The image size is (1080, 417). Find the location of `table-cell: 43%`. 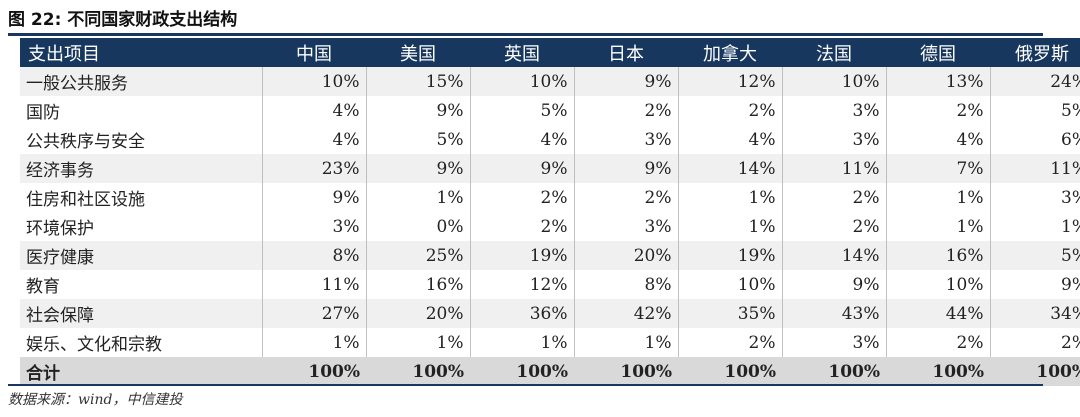

table-cell: 43% is located at coordinates (833, 313).